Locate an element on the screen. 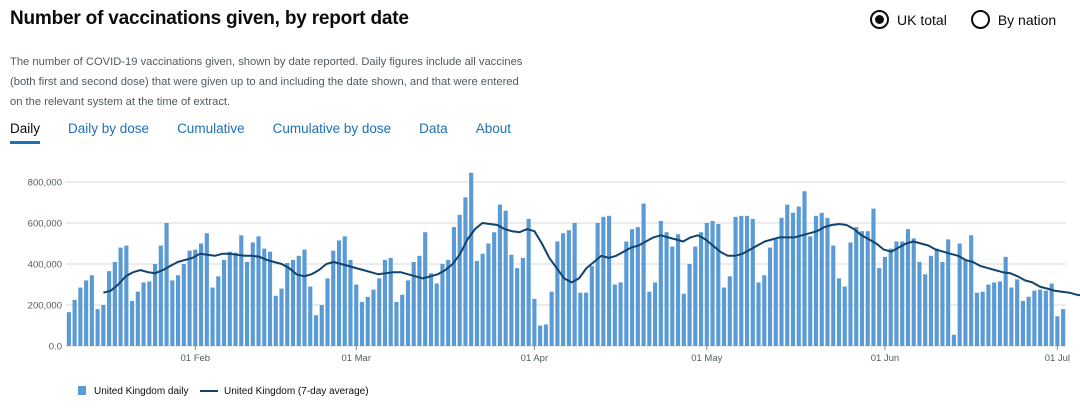  tab-daily: Daily is located at coordinates (25, 132).